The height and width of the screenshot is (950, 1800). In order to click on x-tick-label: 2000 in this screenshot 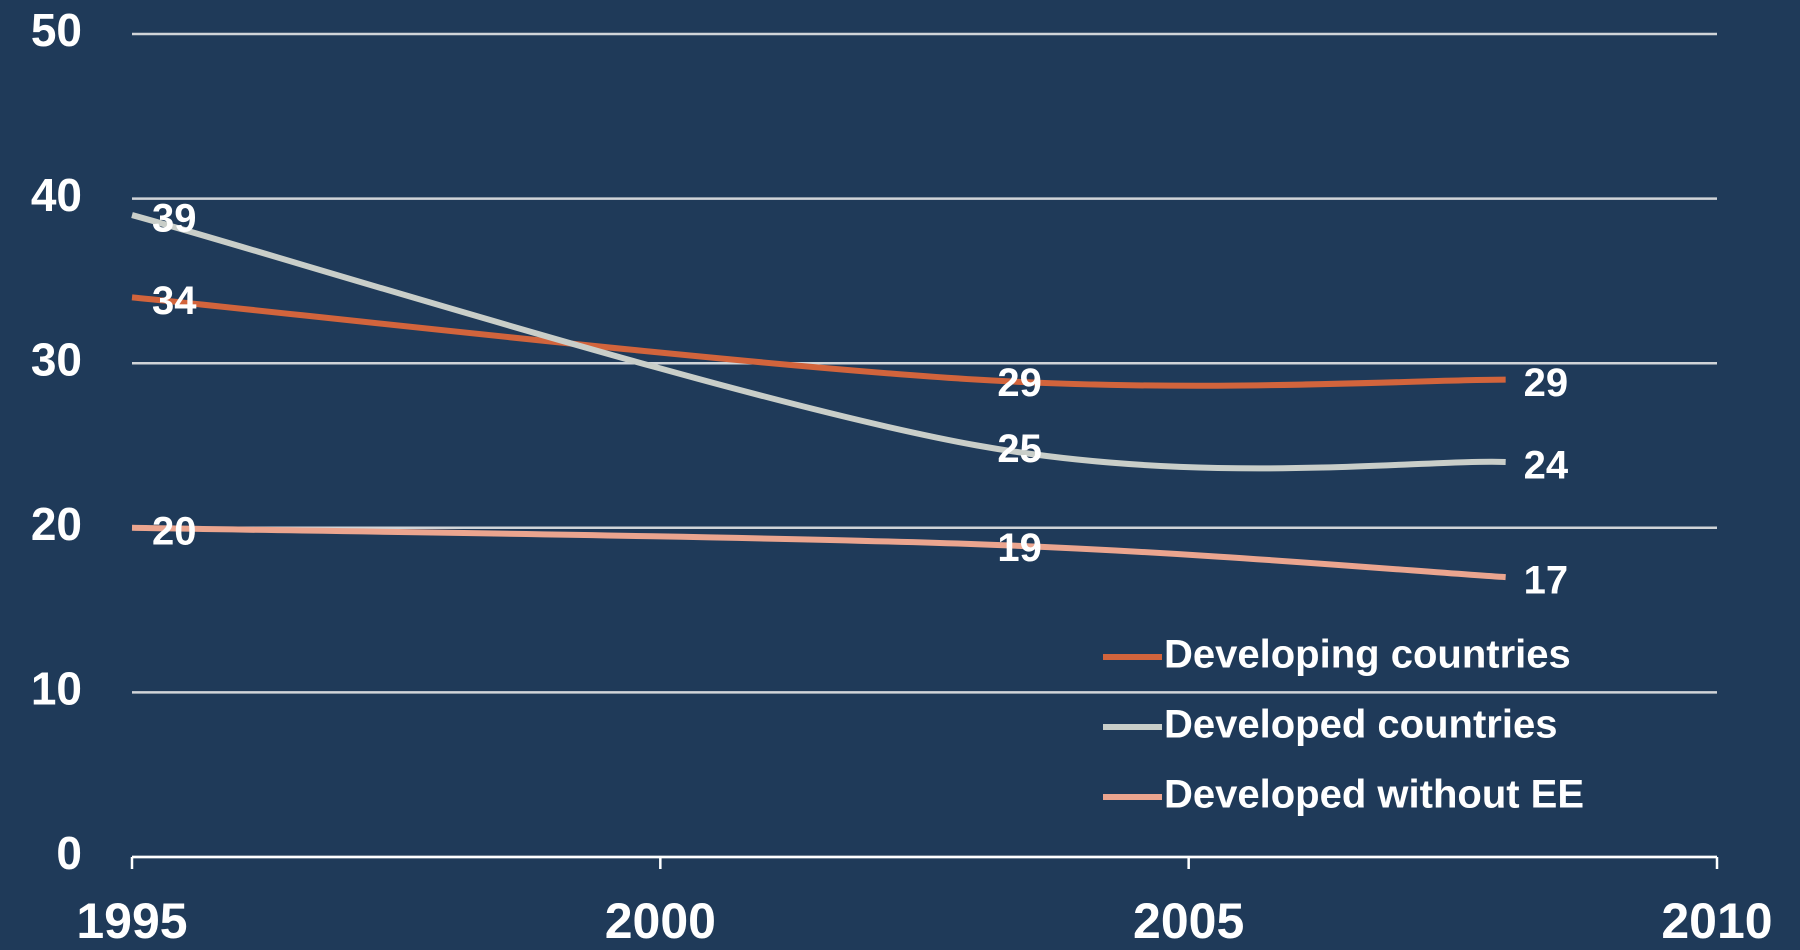, I will do `click(660, 921)`.